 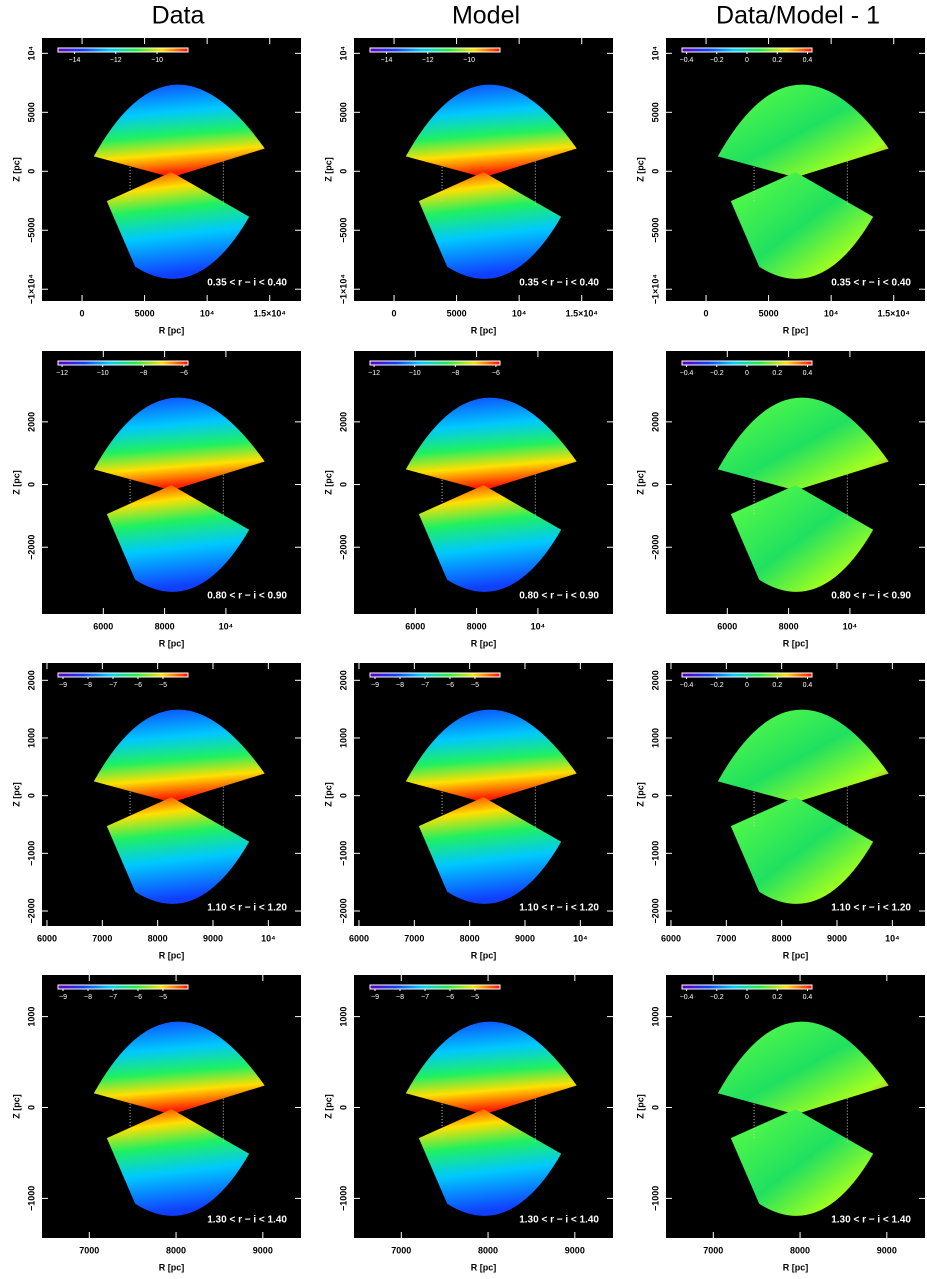 What do you see at coordinates (798, 16) in the screenshot?
I see `column-title: Data/Model - 1` at bounding box center [798, 16].